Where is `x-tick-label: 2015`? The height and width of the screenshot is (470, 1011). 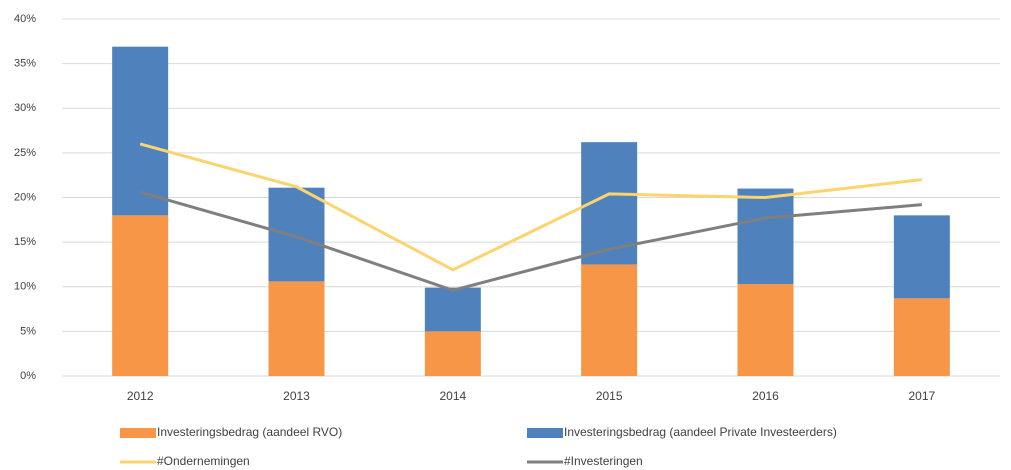 x-tick-label: 2015 is located at coordinates (609, 396).